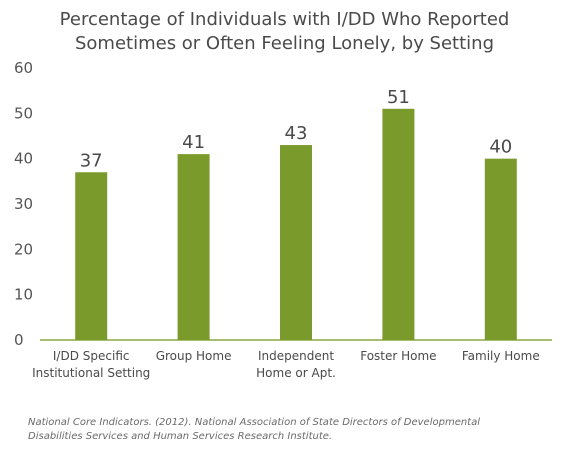 Image resolution: width=569 pixels, height=456 pixels. Describe the element at coordinates (91, 160) in the screenshot. I see `value-label-0: 37` at that location.